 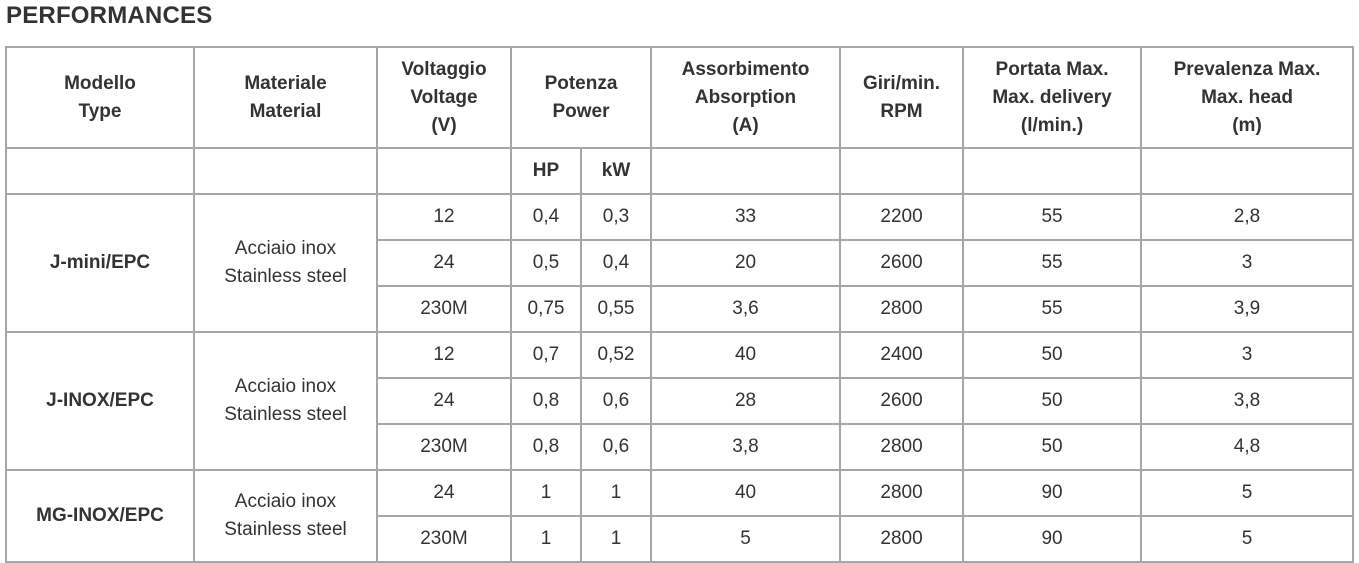 What do you see at coordinates (1247, 447) in the screenshot?
I see `head-cell: 4,8` at bounding box center [1247, 447].